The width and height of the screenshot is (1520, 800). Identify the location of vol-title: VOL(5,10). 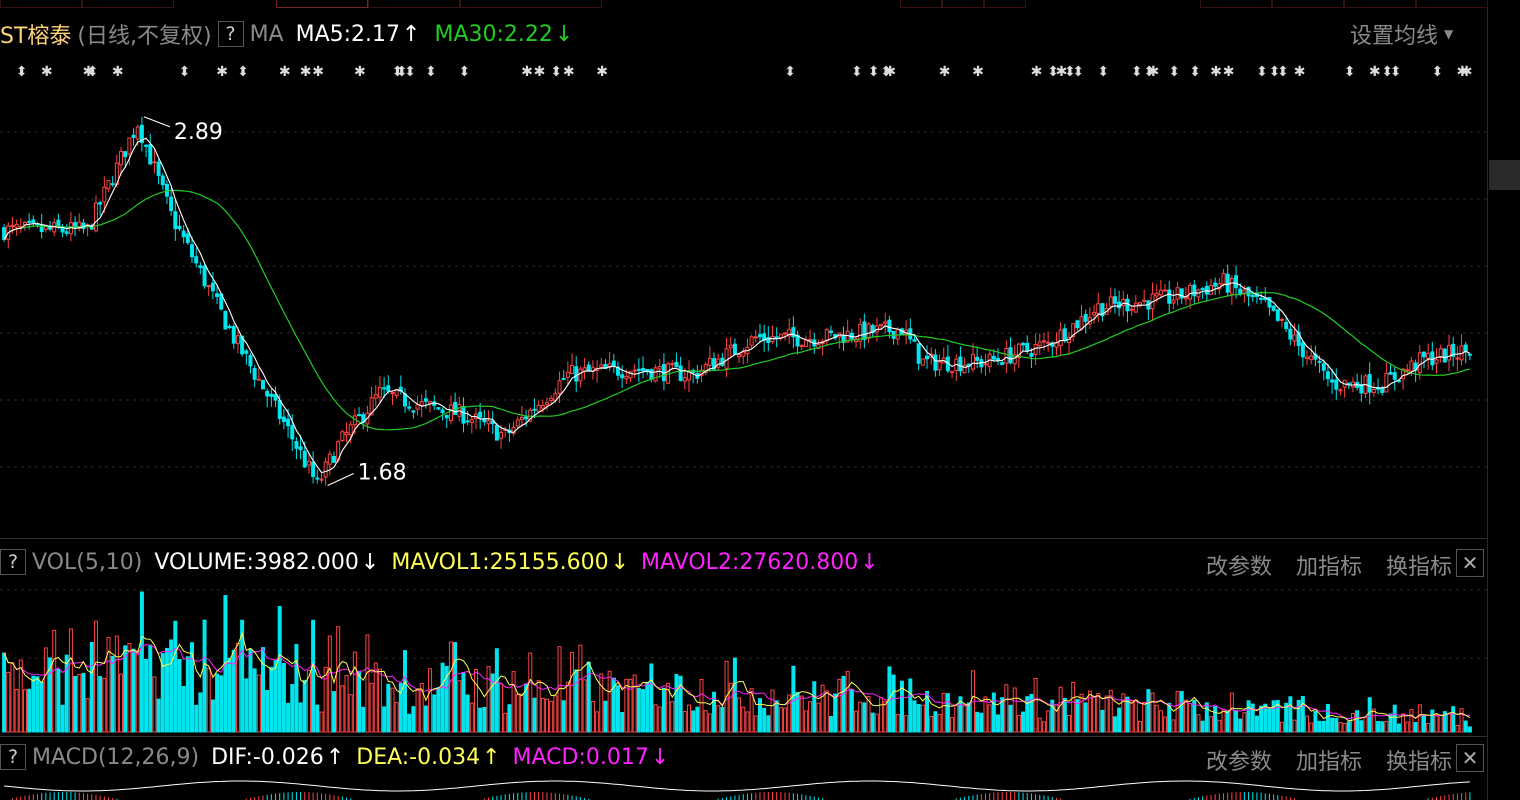
(87, 562).